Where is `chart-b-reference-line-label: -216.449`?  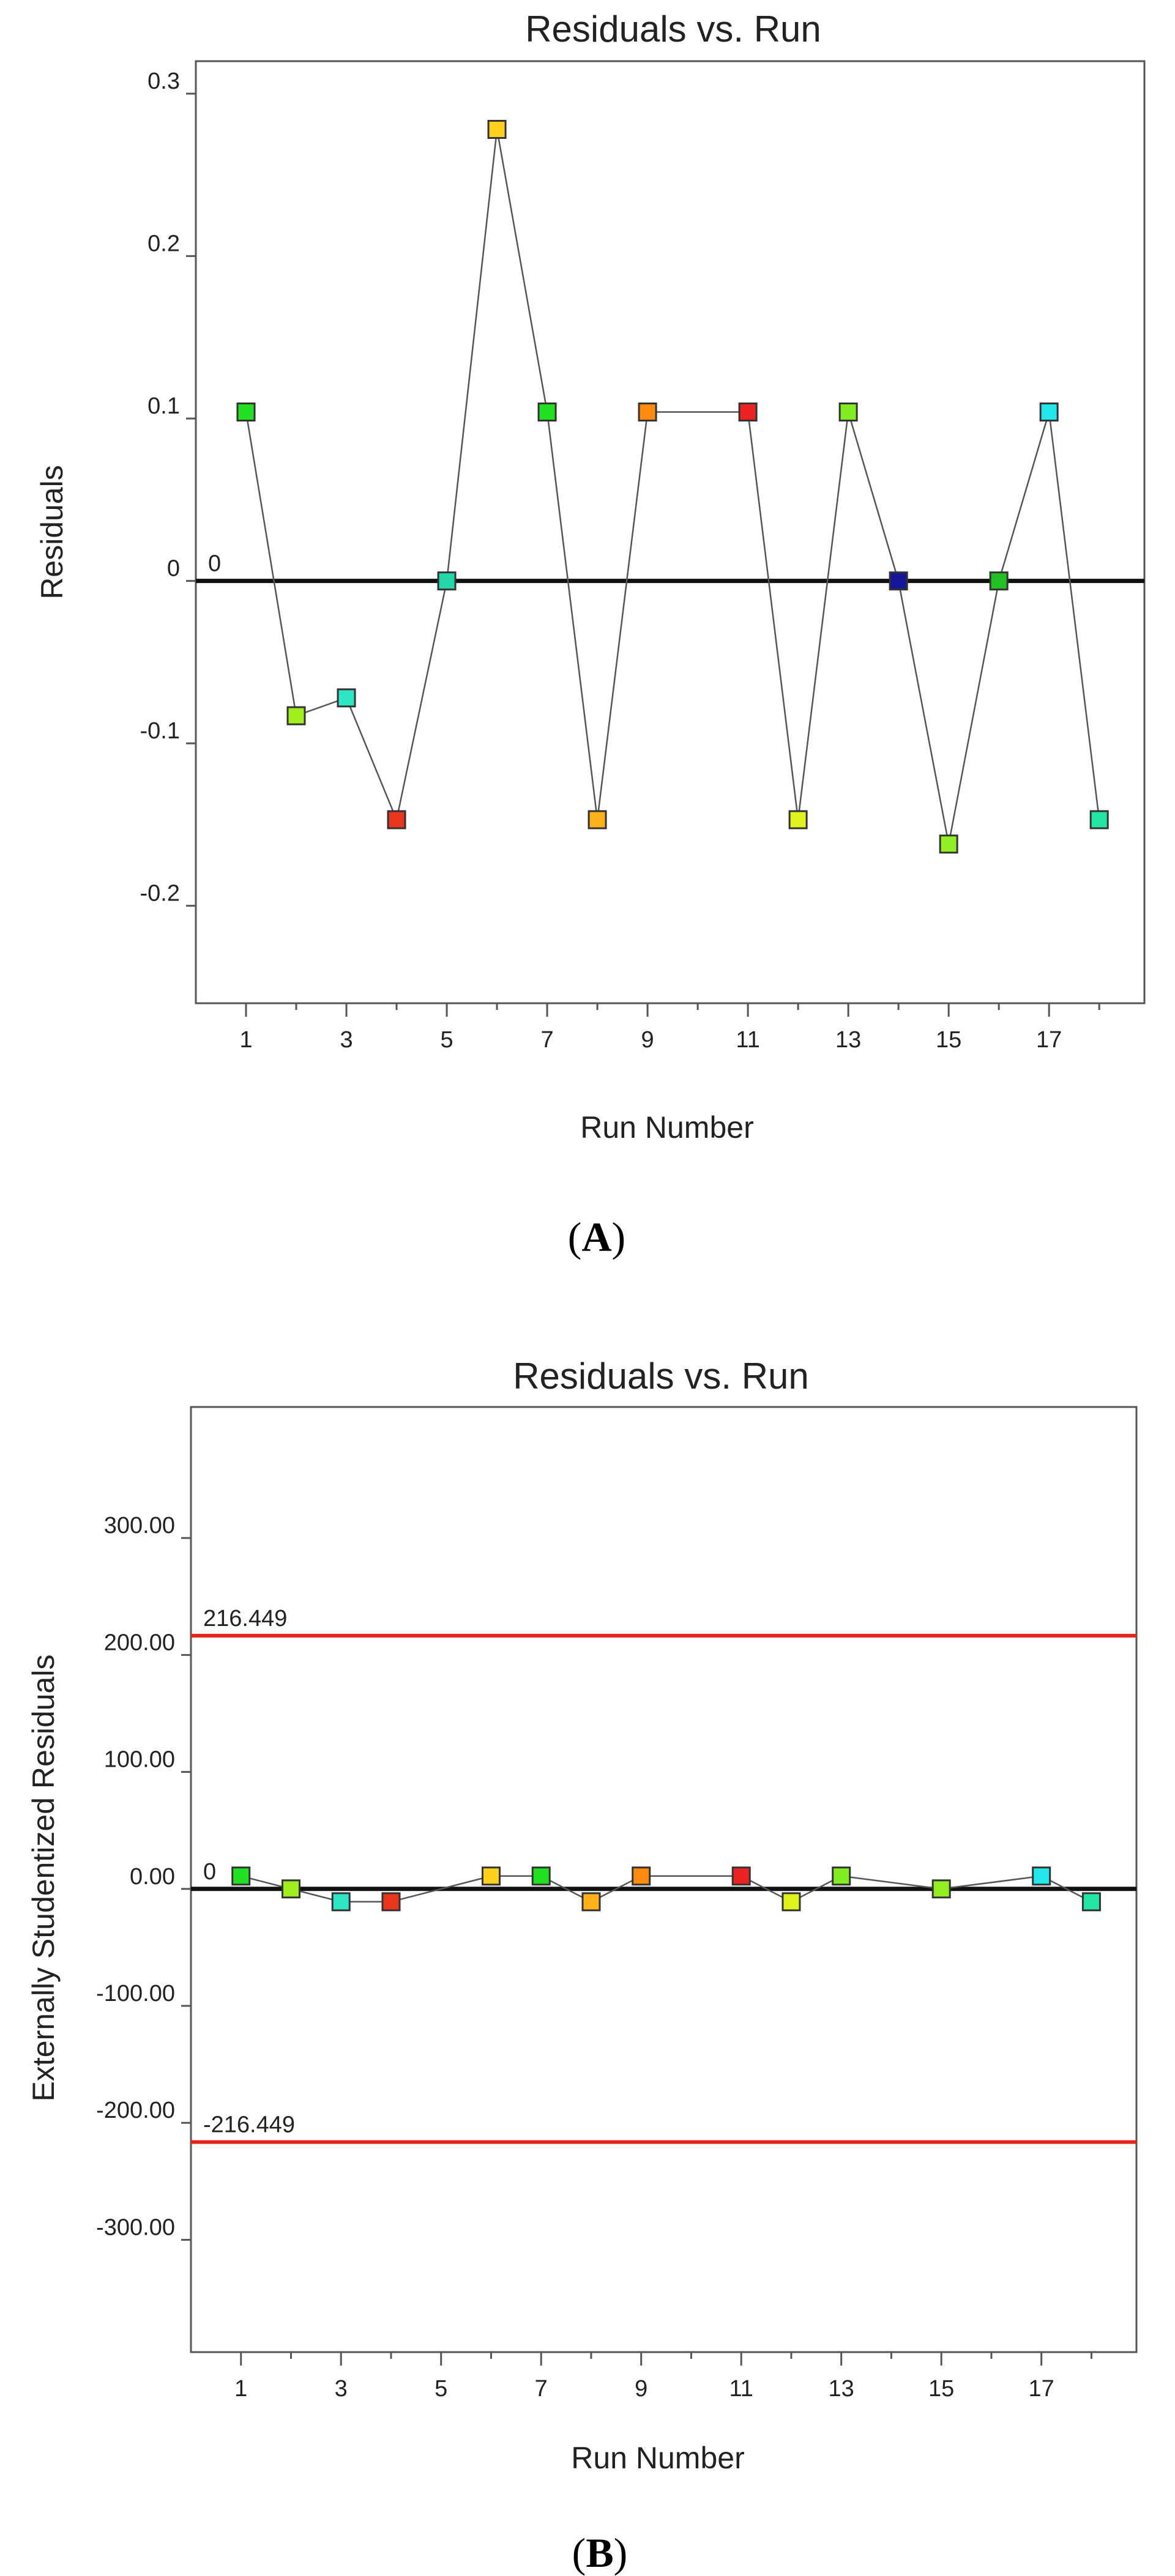
chart-b-reference-line-label: -216.449 is located at coordinates (249, 2125).